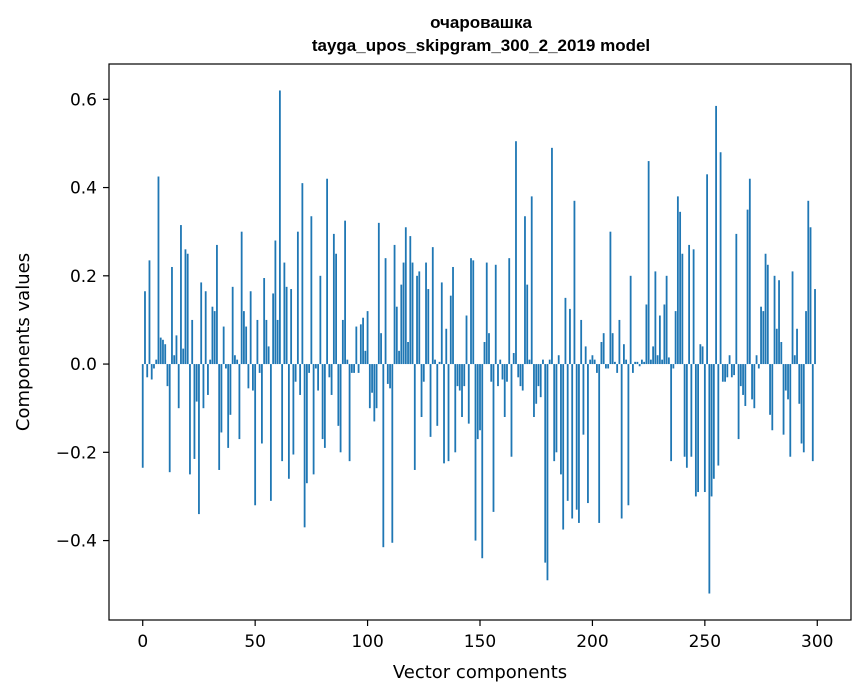 The image size is (867, 696). What do you see at coordinates (83, 277) in the screenshot?
I see `y-tick-label: 0.2` at bounding box center [83, 277].